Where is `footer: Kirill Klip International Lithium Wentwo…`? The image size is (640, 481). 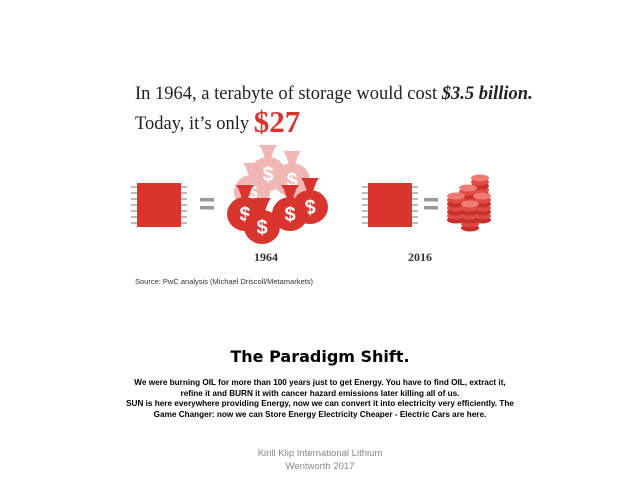
footer: Kirill Klip International Lithium Wentwo… is located at coordinates (320, 460).